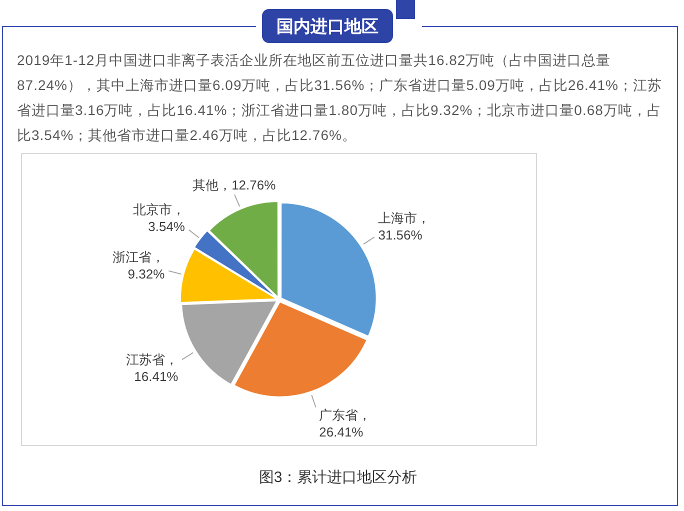 This screenshot has width=684, height=511. Describe the element at coordinates (234, 184) in the screenshot. I see `slice-label: 其他，12.76%` at that location.